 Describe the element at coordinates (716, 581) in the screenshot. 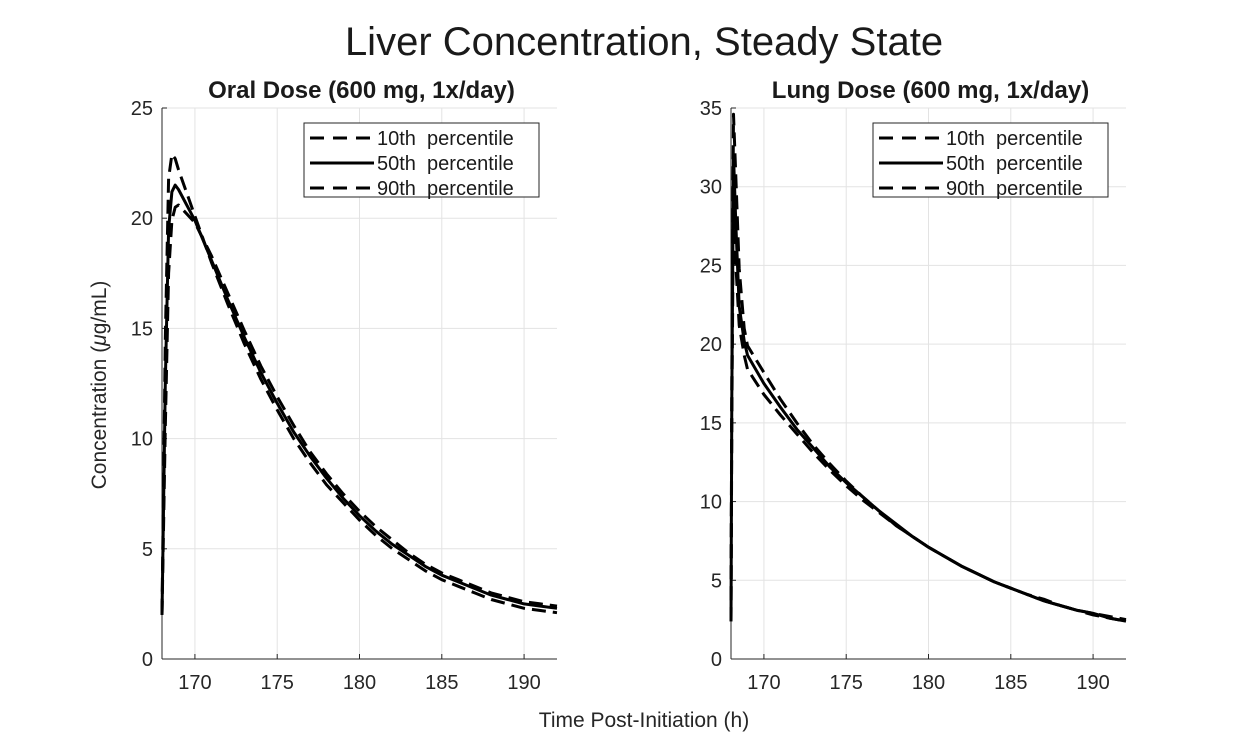

I see `lung-y-tick-label: 5` at that location.